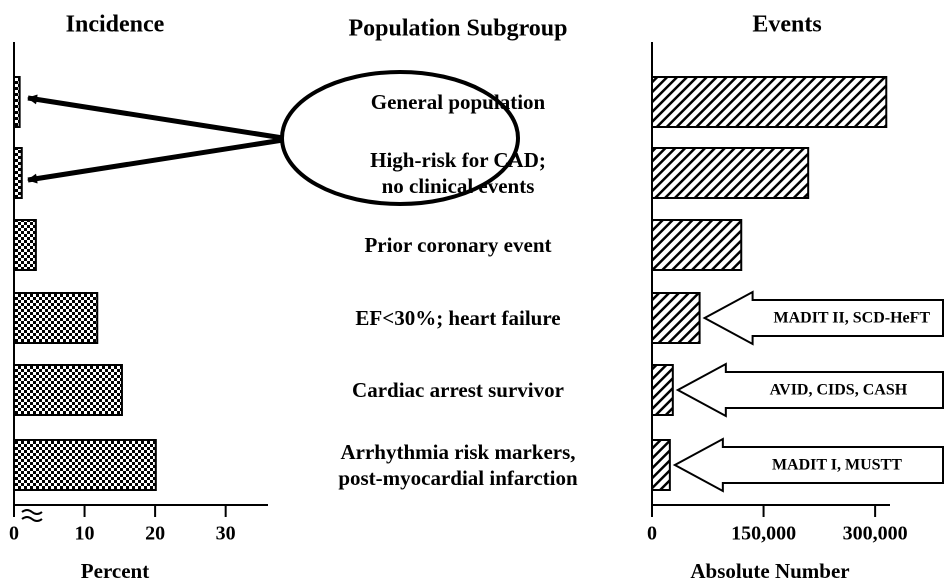 This screenshot has height=584, width=948. What do you see at coordinates (155, 534) in the screenshot?
I see `x-tick-label: 20` at bounding box center [155, 534].